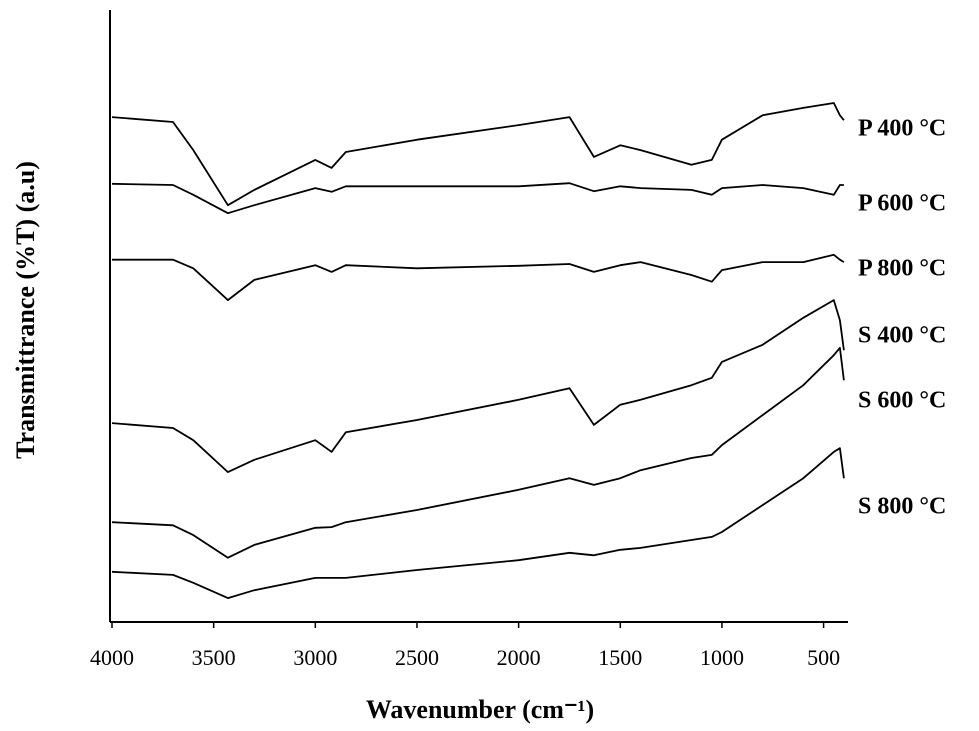  I want to click on legend-label: P 400 °C, so click(902, 129).